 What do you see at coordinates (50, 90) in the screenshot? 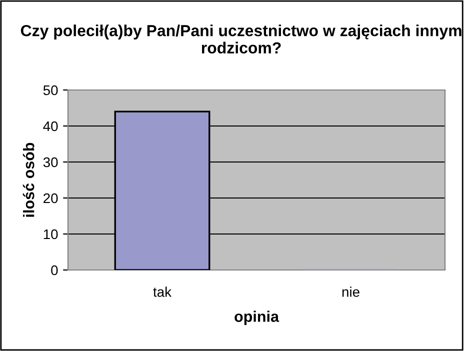
I see `y-tick-label: 50` at bounding box center [50, 90].